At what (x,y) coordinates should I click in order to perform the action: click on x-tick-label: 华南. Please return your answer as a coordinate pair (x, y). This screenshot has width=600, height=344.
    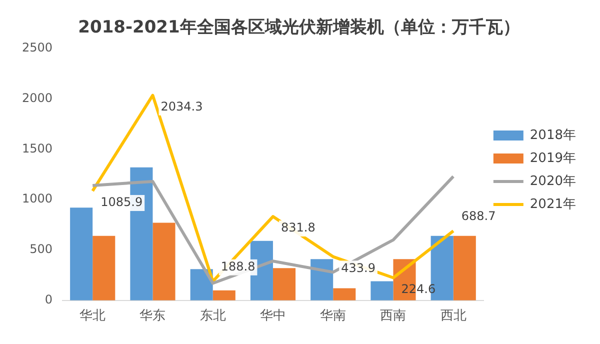
    Looking at the image, I should click on (333, 316).